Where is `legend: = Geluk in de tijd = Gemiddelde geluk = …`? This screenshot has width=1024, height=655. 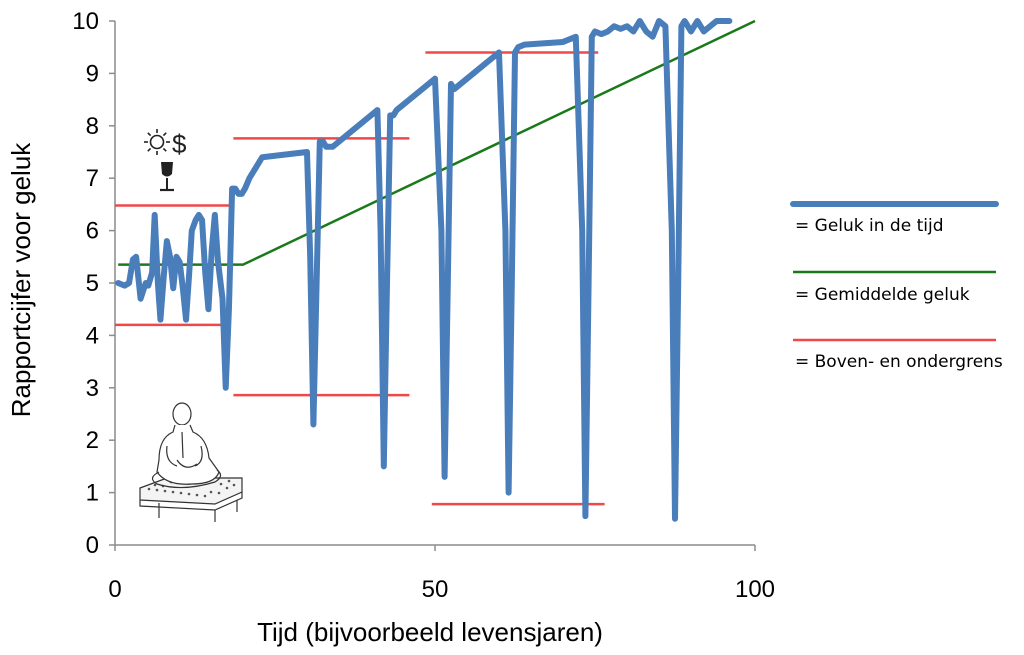
legend: = Geluk in de tijd = Gemiddelde geluk = … is located at coordinates (896, 286).